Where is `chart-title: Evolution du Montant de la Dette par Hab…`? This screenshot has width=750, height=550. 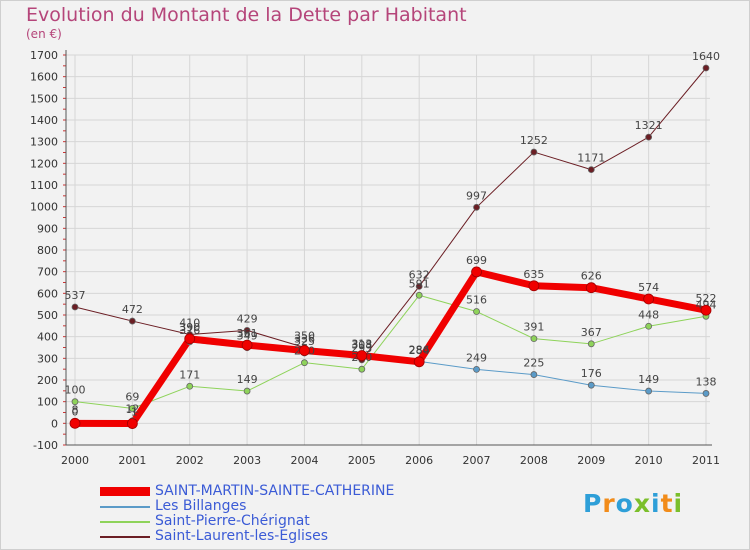 chart-title: Evolution du Montant de la Dette par Hab… is located at coordinates (246, 15).